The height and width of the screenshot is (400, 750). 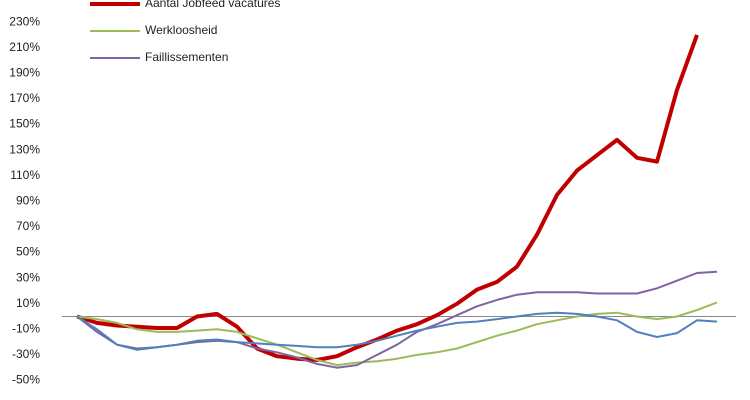 I want to click on y-tick-label: 110%, so click(x=25, y=175).